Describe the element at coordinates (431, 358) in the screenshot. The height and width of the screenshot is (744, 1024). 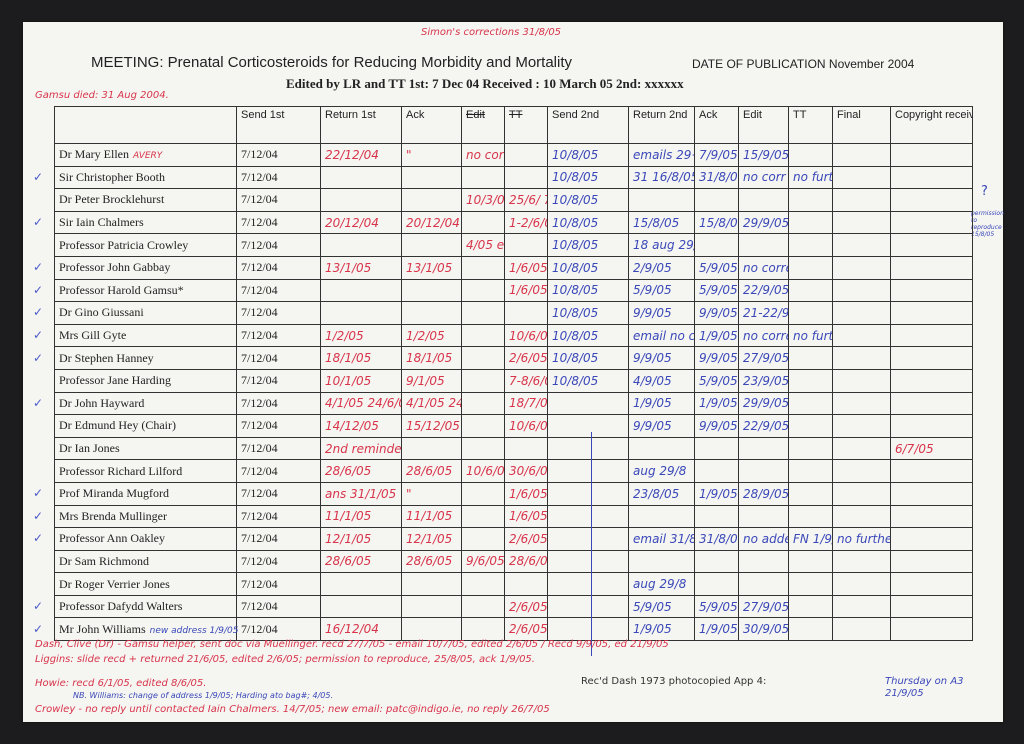
I see `cell-ack1: 18/1/05` at that location.